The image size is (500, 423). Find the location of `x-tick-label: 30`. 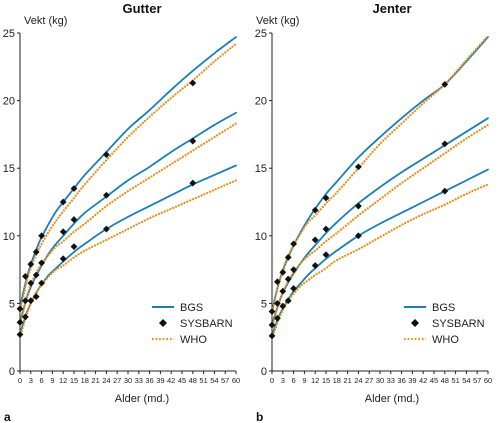

x-tick-label: 30 is located at coordinates (128, 380).